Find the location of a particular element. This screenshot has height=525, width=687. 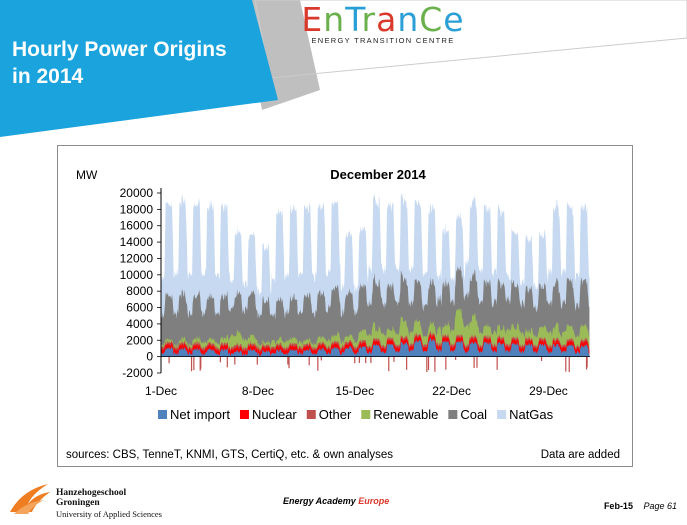

logo-letter: T is located at coordinates (353, 19).